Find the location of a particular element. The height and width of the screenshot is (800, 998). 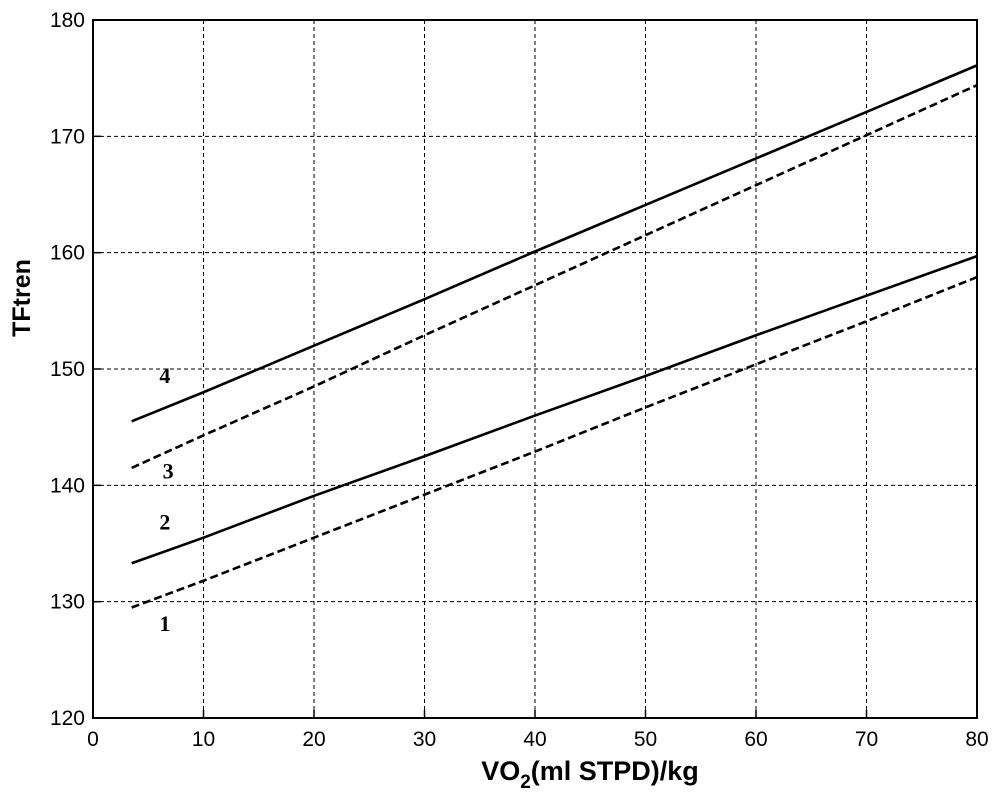

y-tick-label: 130 is located at coordinates (67, 602).